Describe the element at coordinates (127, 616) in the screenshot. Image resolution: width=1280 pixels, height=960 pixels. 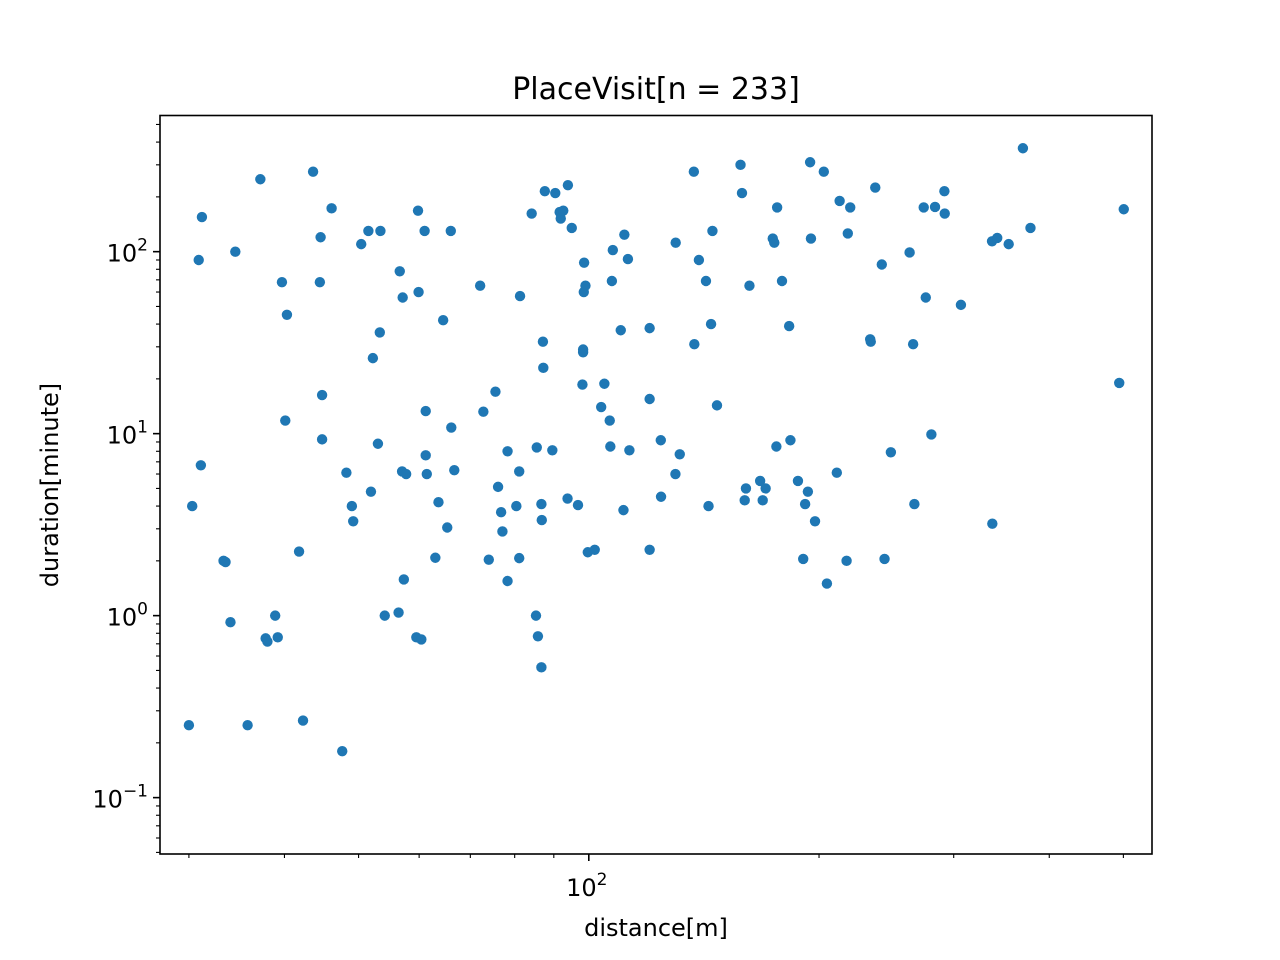
I see `y-tick-label: 10⁰` at that location.